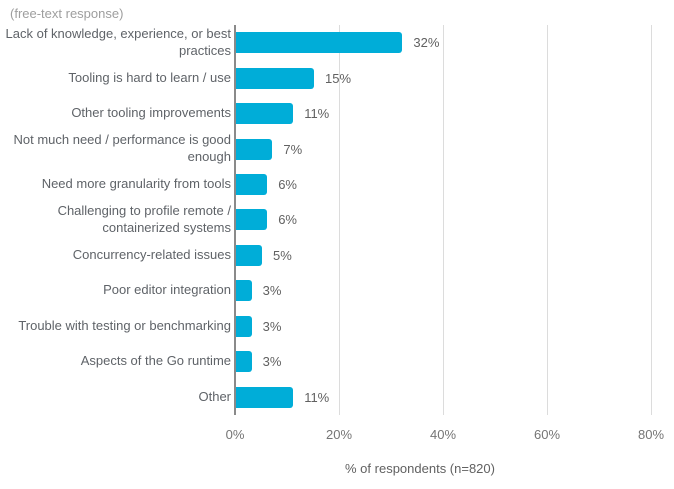 The width and height of the screenshot is (674, 489). I want to click on x-axis-title: % of respondents (n=820), so click(420, 468).